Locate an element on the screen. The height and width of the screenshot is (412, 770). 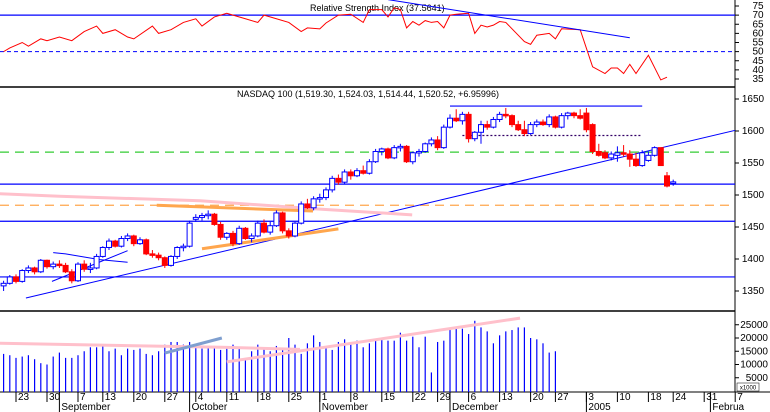
rsi-tick-label: 65 is located at coordinates (758, 24).